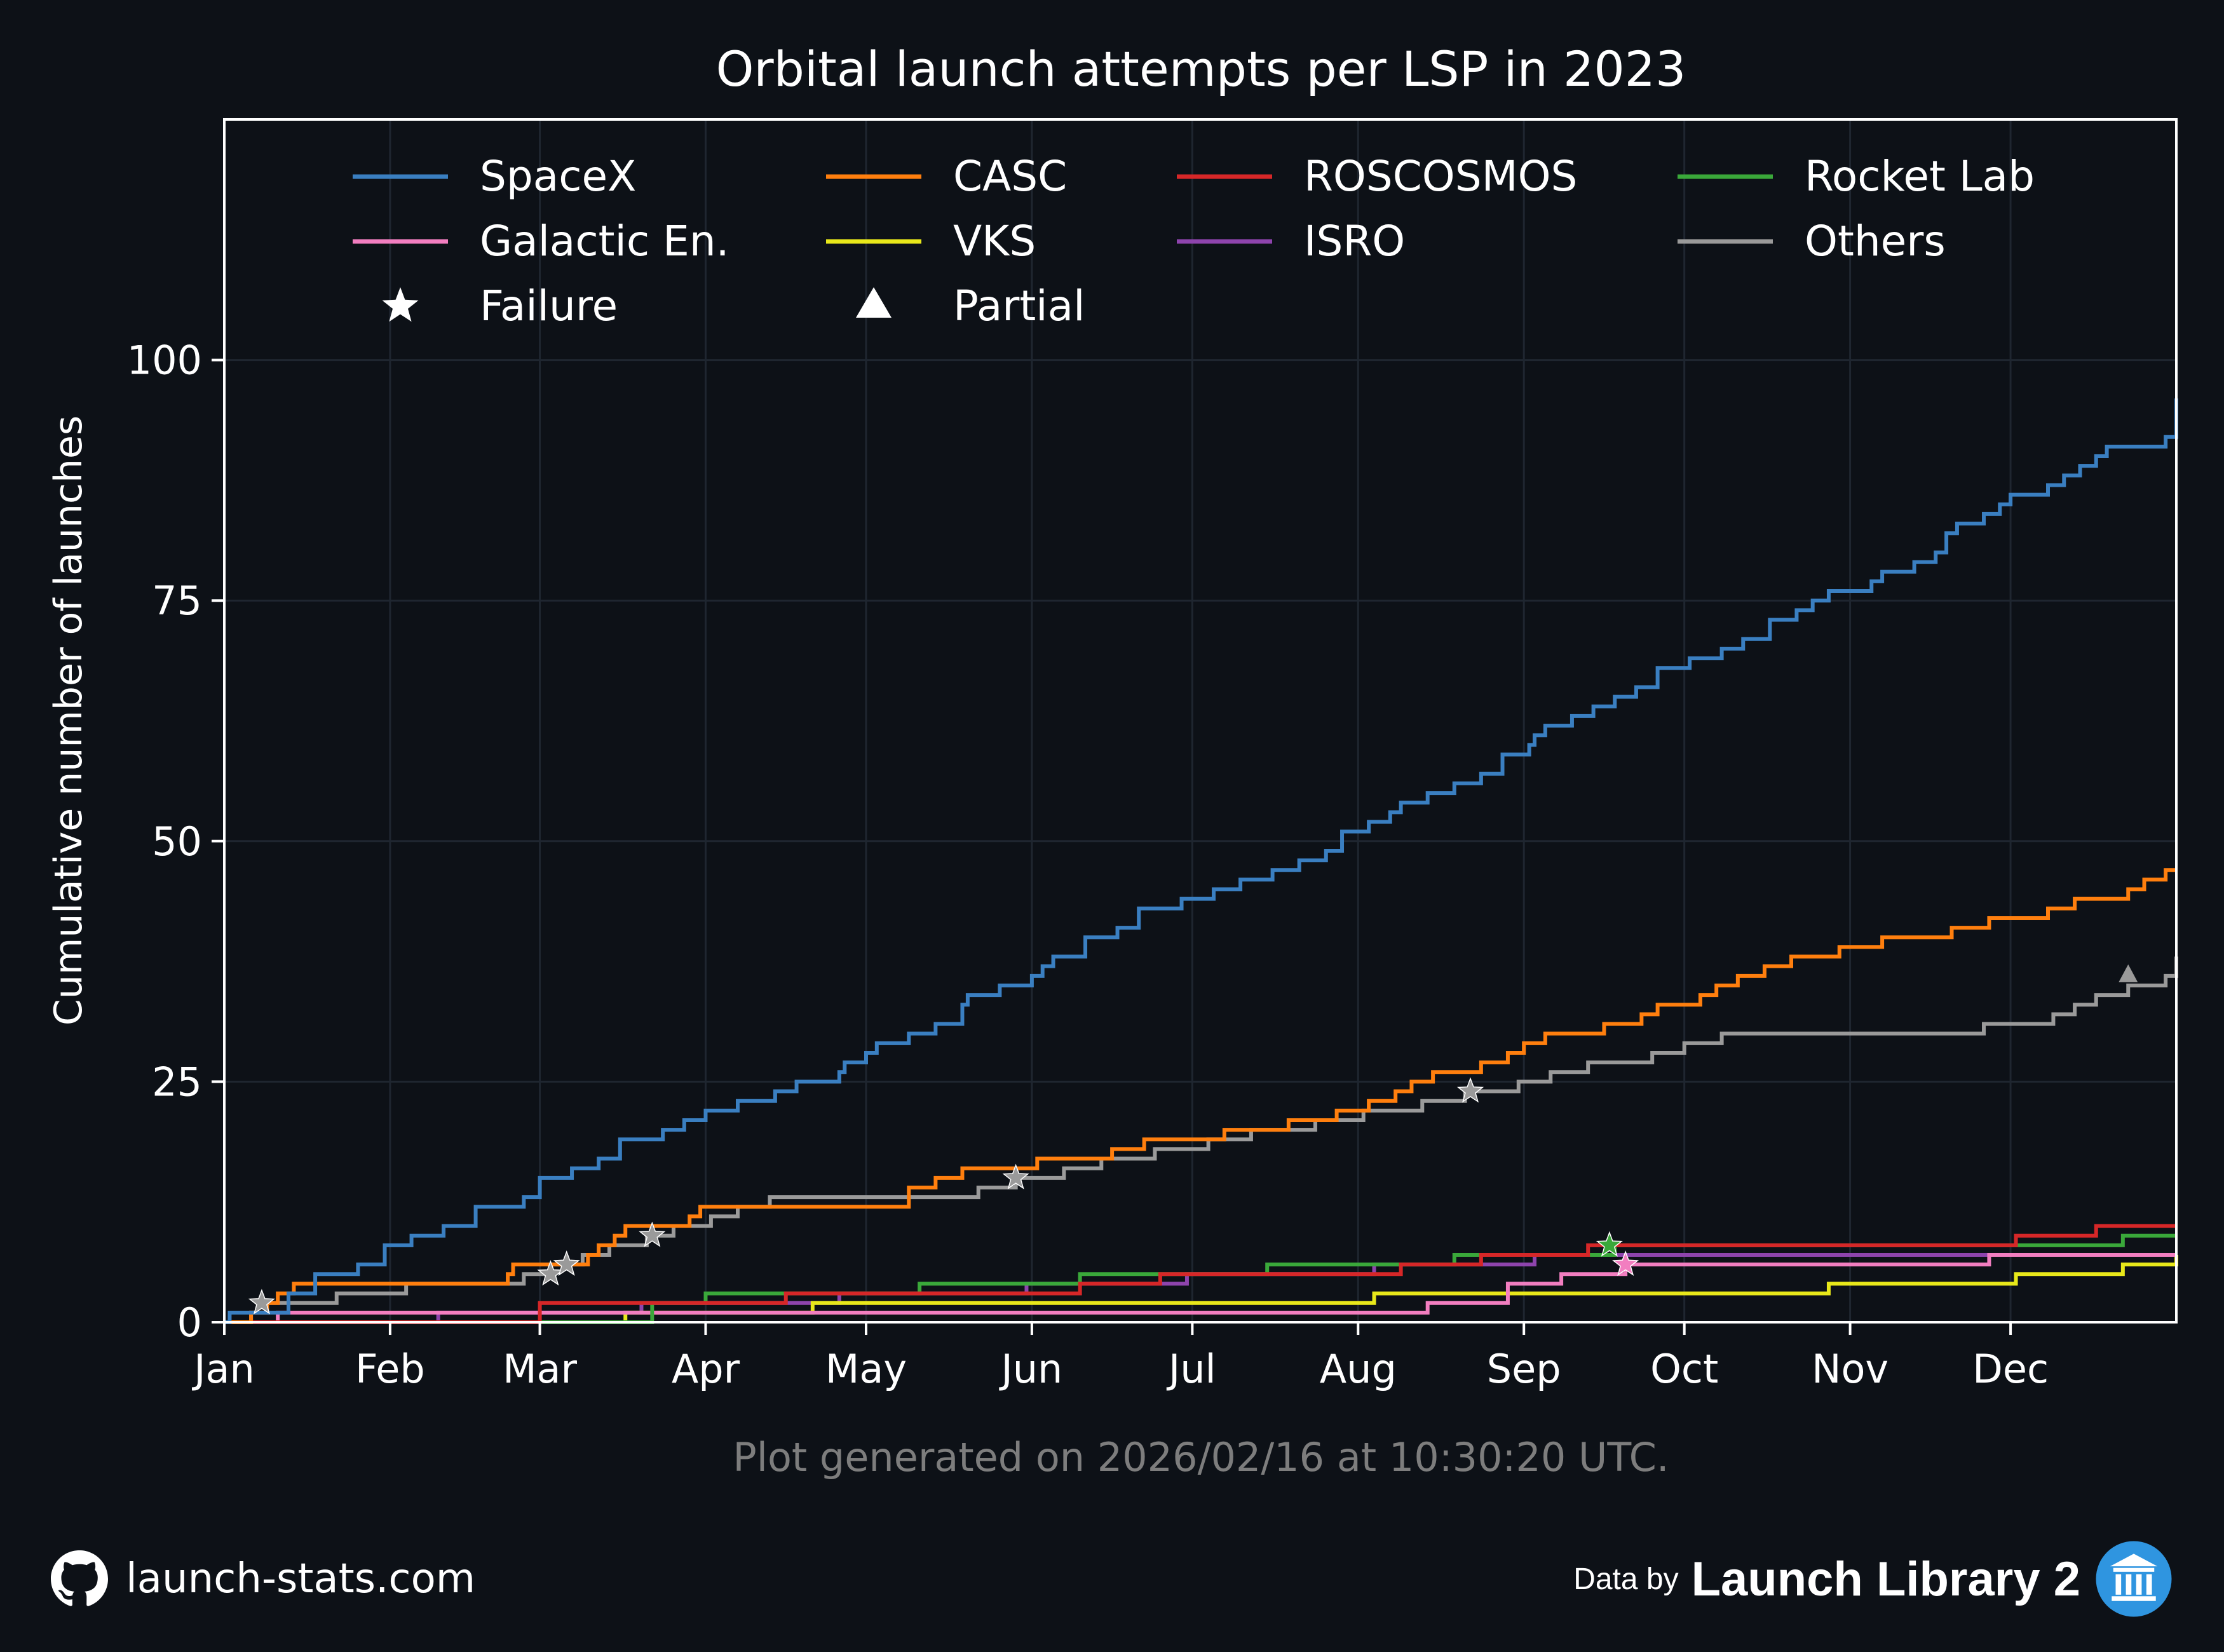 Image resolution: width=2224 pixels, height=1652 pixels. I want to click on legend-item-spacex: SpaceX, so click(494, 177).